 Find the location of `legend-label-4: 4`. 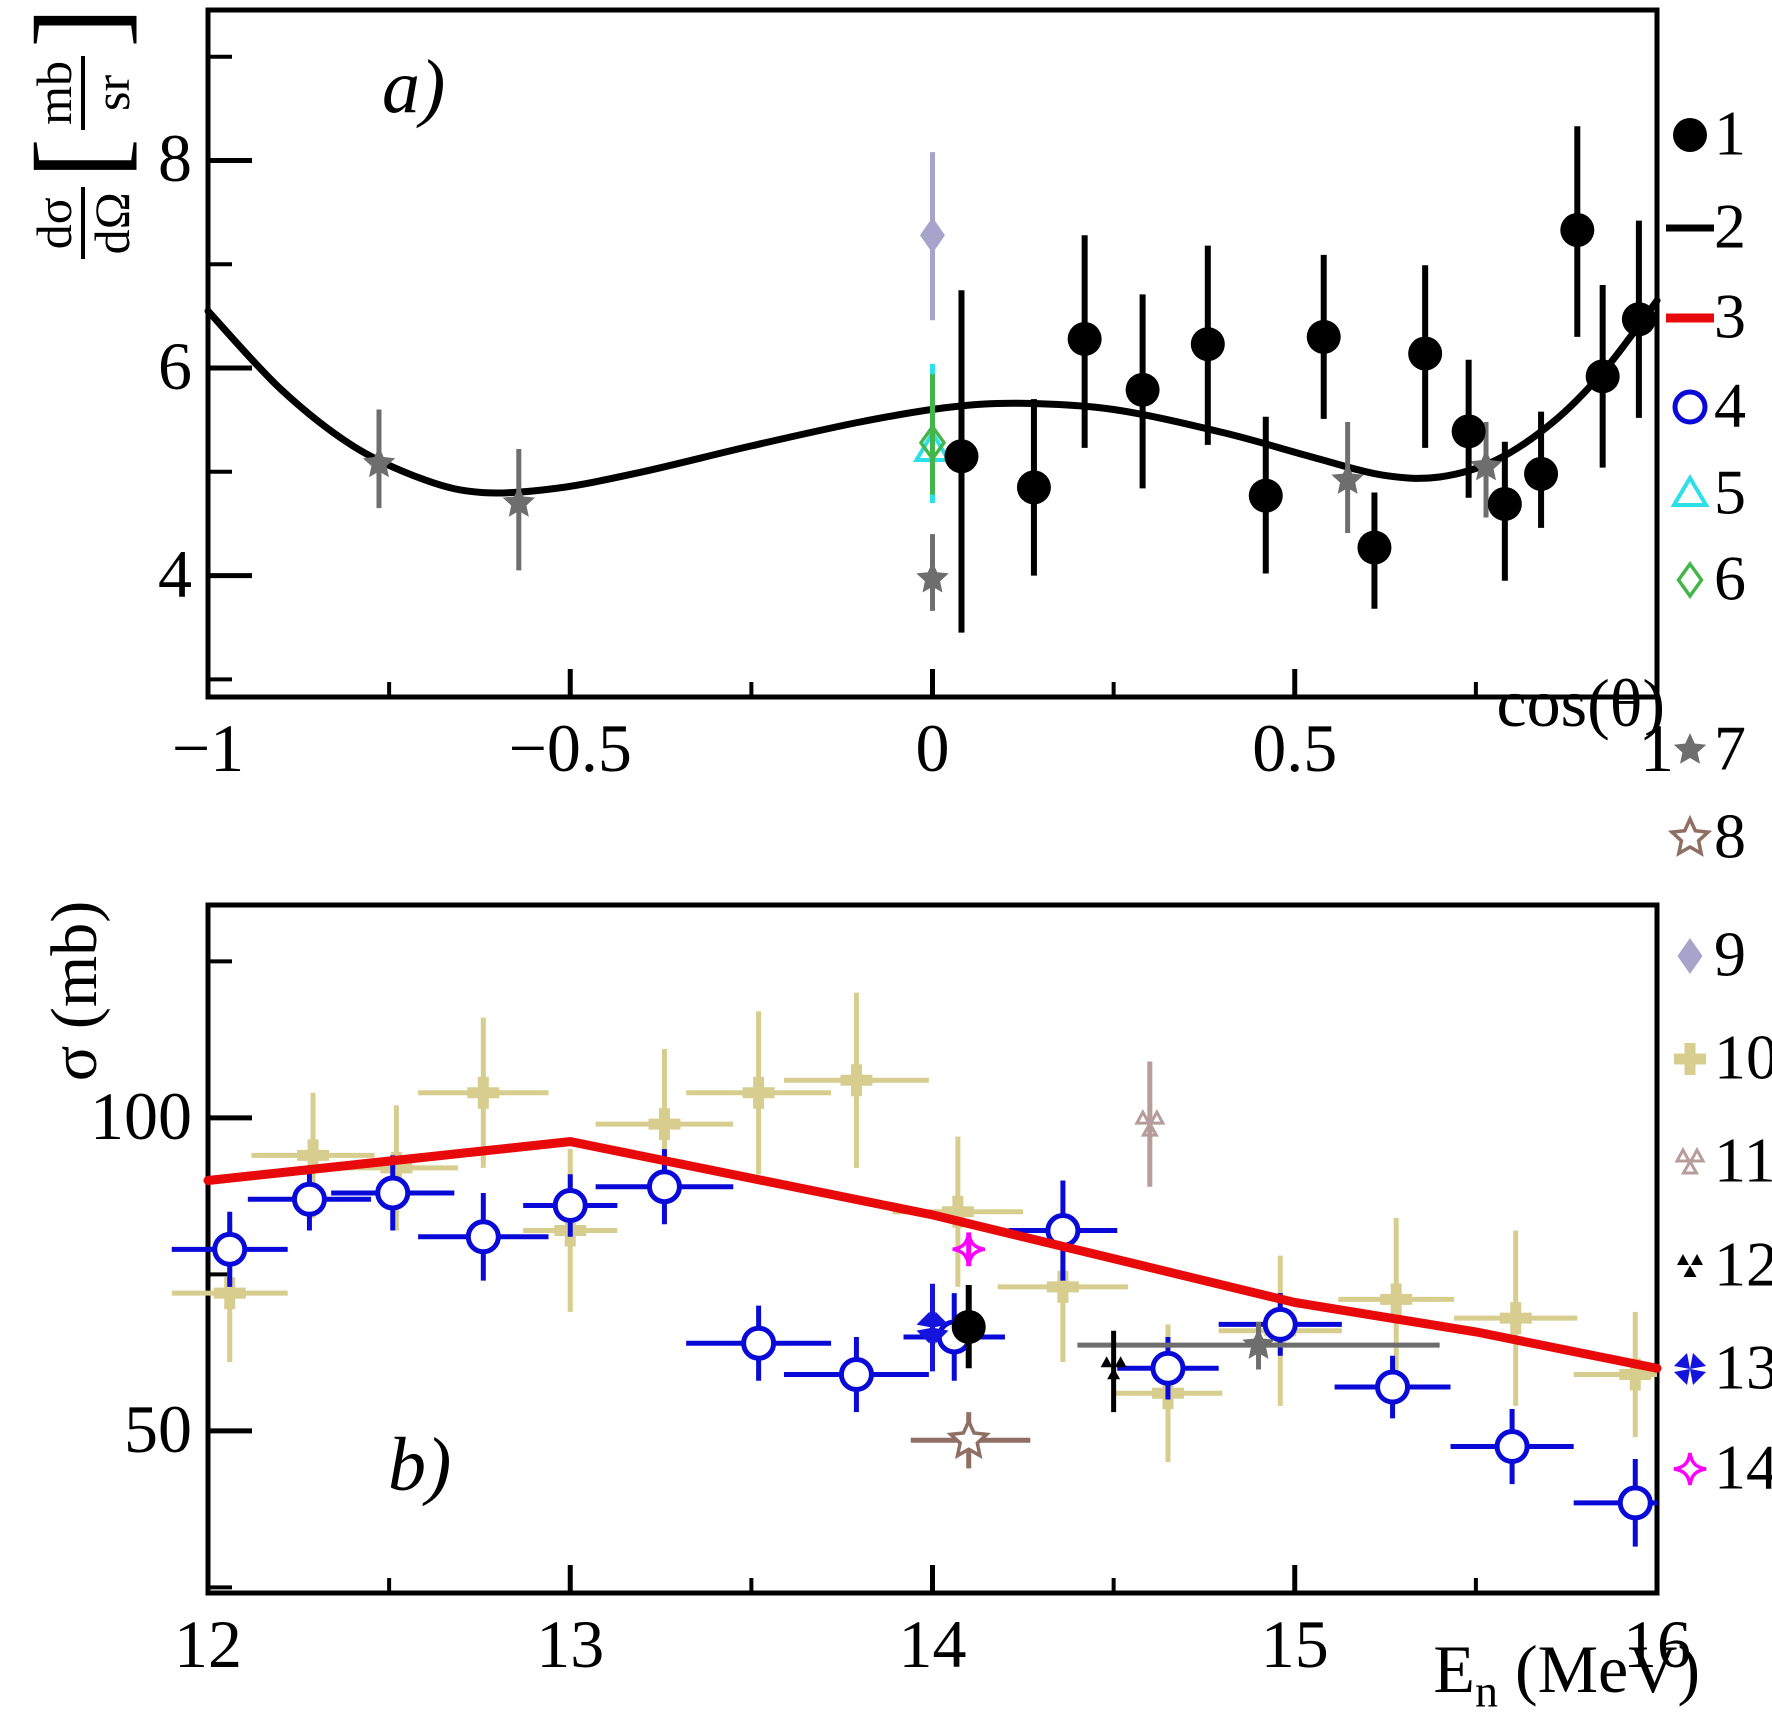

legend-label-4: 4 is located at coordinates (1730, 405).